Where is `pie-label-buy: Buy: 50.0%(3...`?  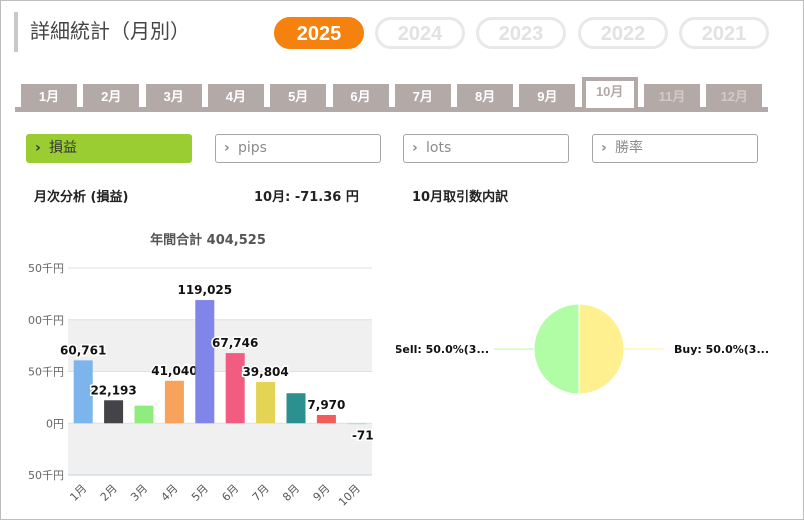
pie-label-buy: Buy: 50.0%(3... is located at coordinates (721, 349).